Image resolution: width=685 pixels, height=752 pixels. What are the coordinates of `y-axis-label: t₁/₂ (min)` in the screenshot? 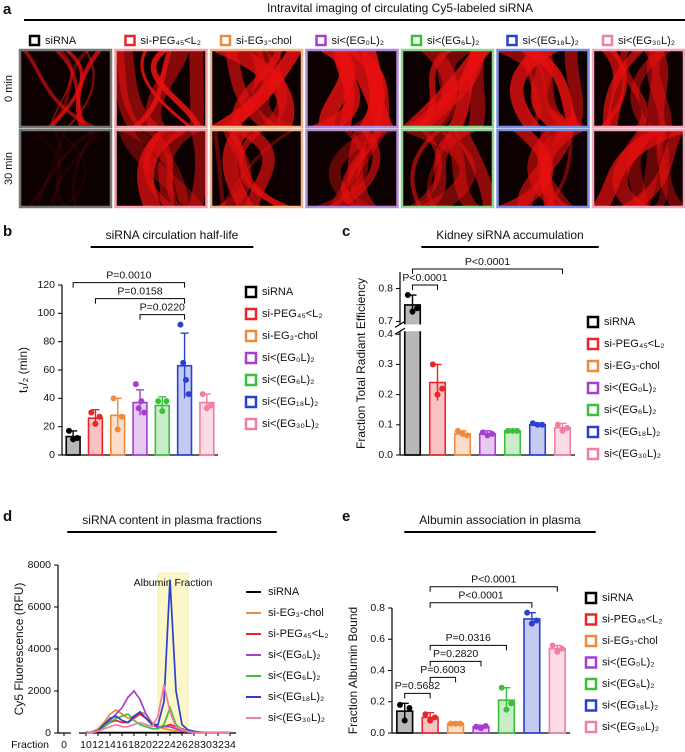 It's located at (23, 370).